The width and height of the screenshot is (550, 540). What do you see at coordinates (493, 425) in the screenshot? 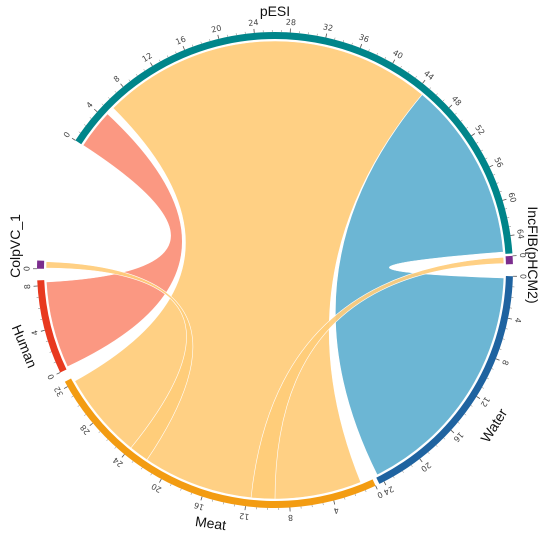
I see `sector-label-water: Water` at bounding box center [493, 425].